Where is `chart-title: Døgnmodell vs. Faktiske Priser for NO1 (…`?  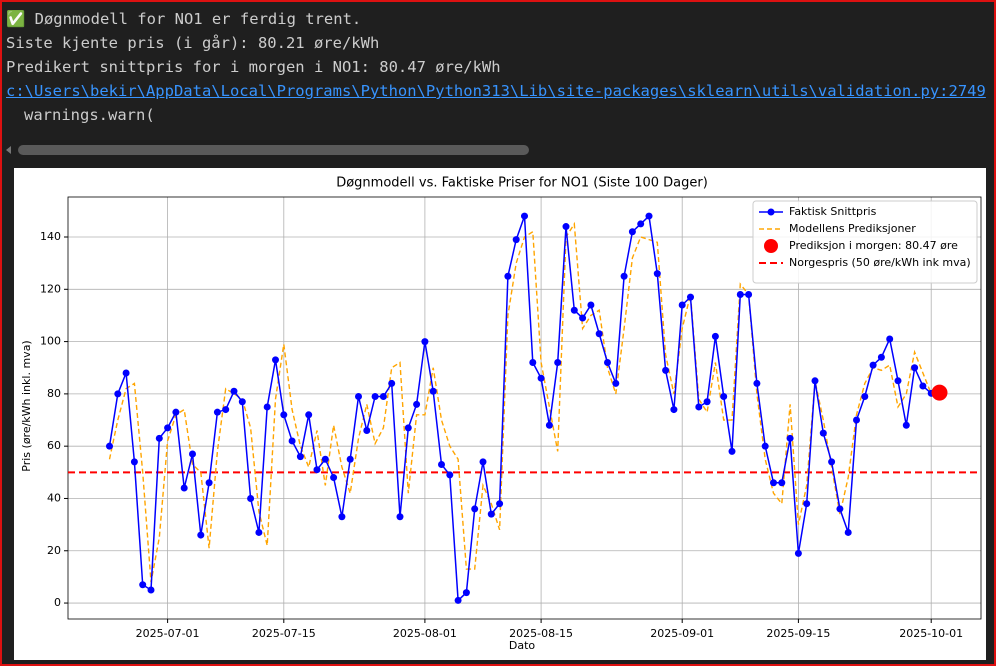
chart-title: Døgnmodell vs. Faktiske Priser for NO1 (… is located at coordinates (522, 183).